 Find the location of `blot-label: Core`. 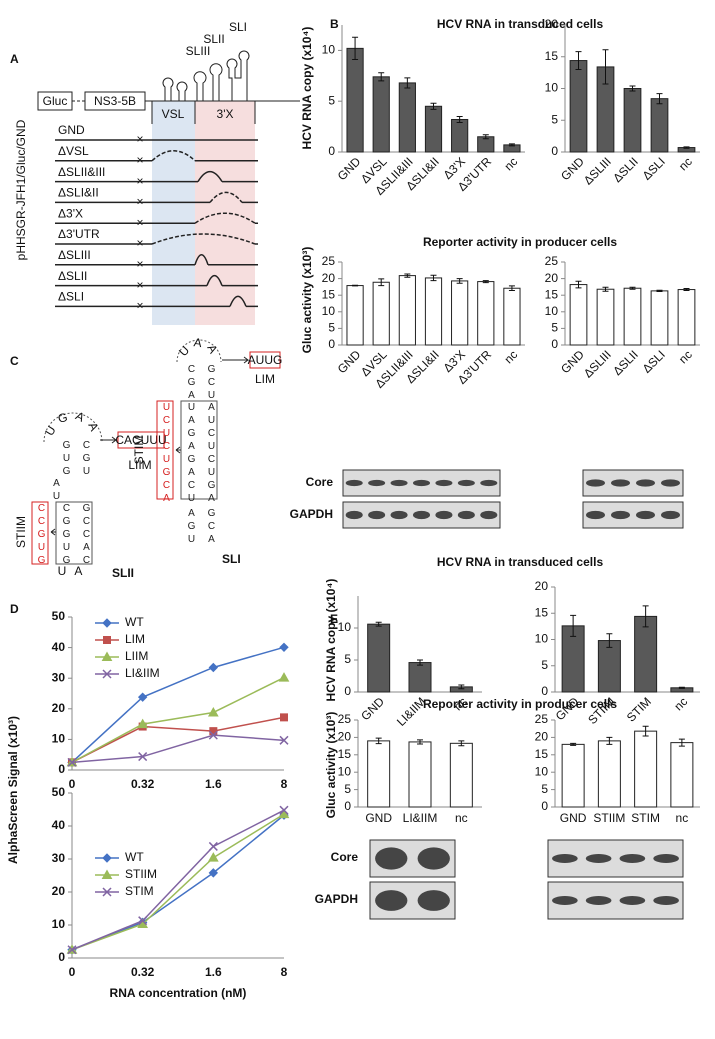

blot-label: Core is located at coordinates (320, 482).